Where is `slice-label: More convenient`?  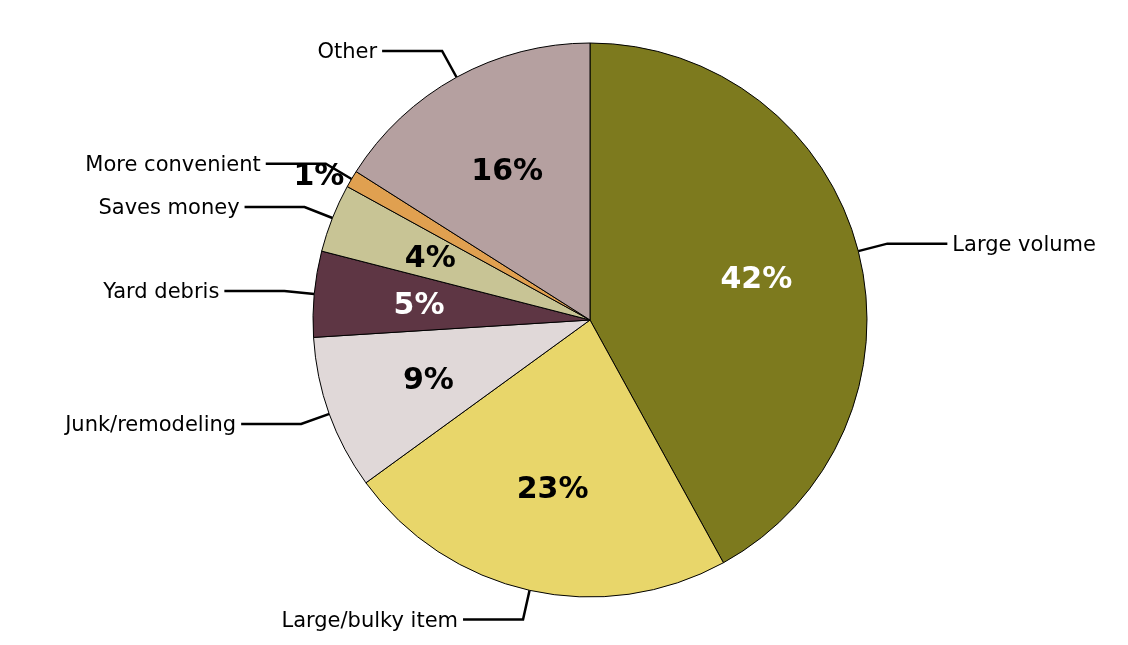
slice-label: More convenient is located at coordinates (173, 163).